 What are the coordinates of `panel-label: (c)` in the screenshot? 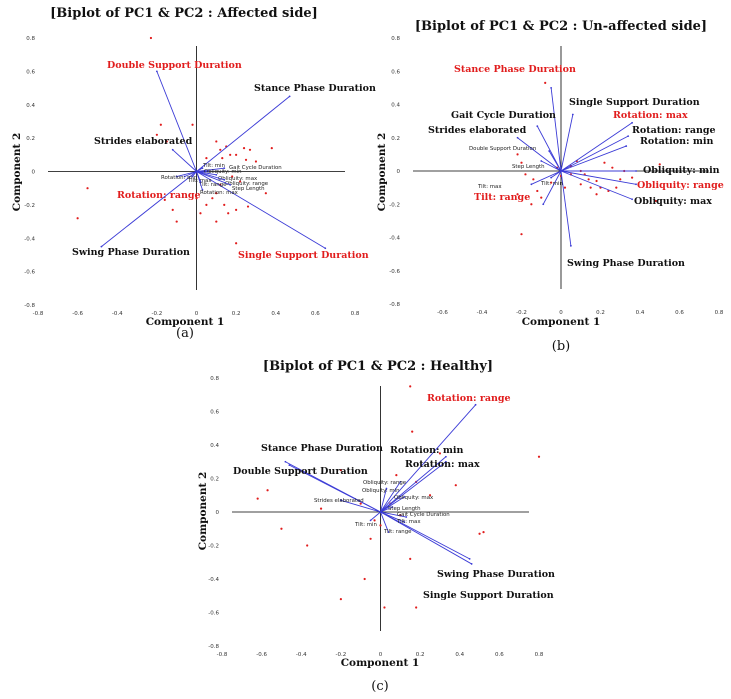 It's located at (379, 686).